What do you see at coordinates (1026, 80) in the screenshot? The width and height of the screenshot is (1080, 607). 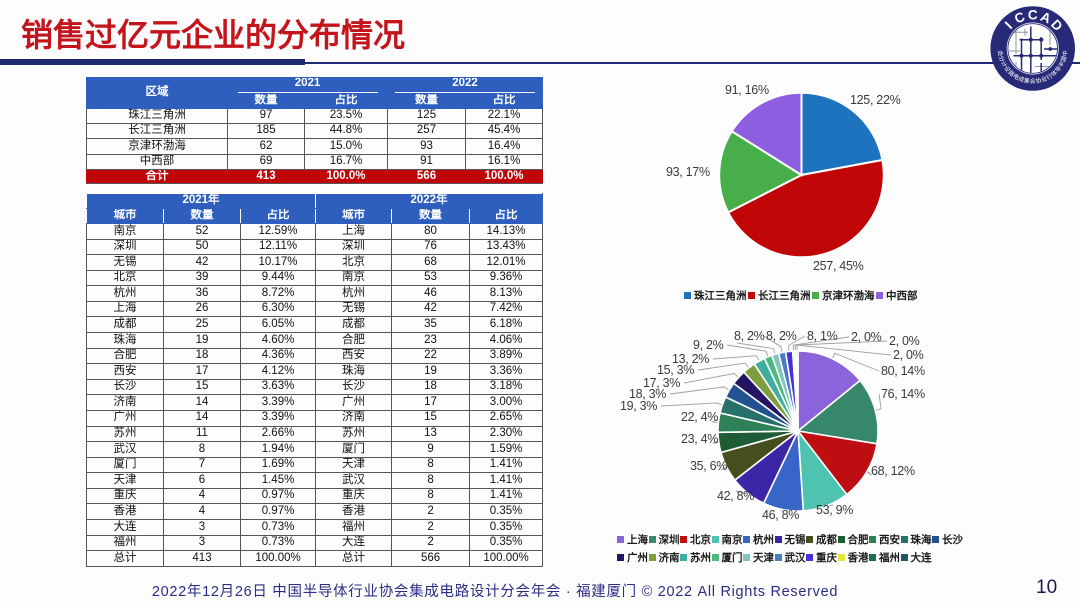 I see `svg-text: 集` at bounding box center [1026, 80].